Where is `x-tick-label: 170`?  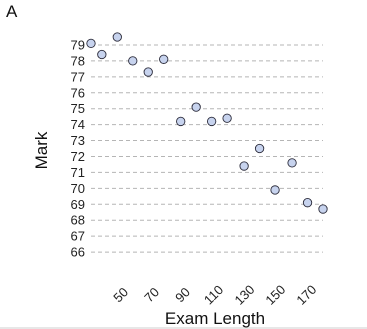 x-tick-label: 170 is located at coordinates (306, 295).